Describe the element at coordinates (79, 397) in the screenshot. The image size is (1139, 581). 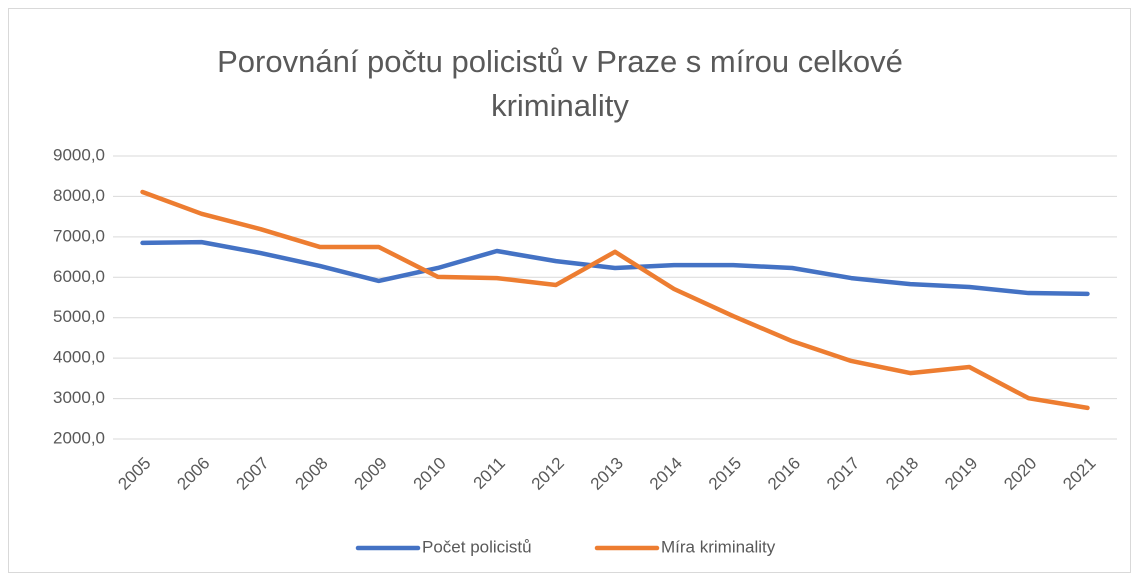
I see `y-tick-label: 3000,0` at that location.